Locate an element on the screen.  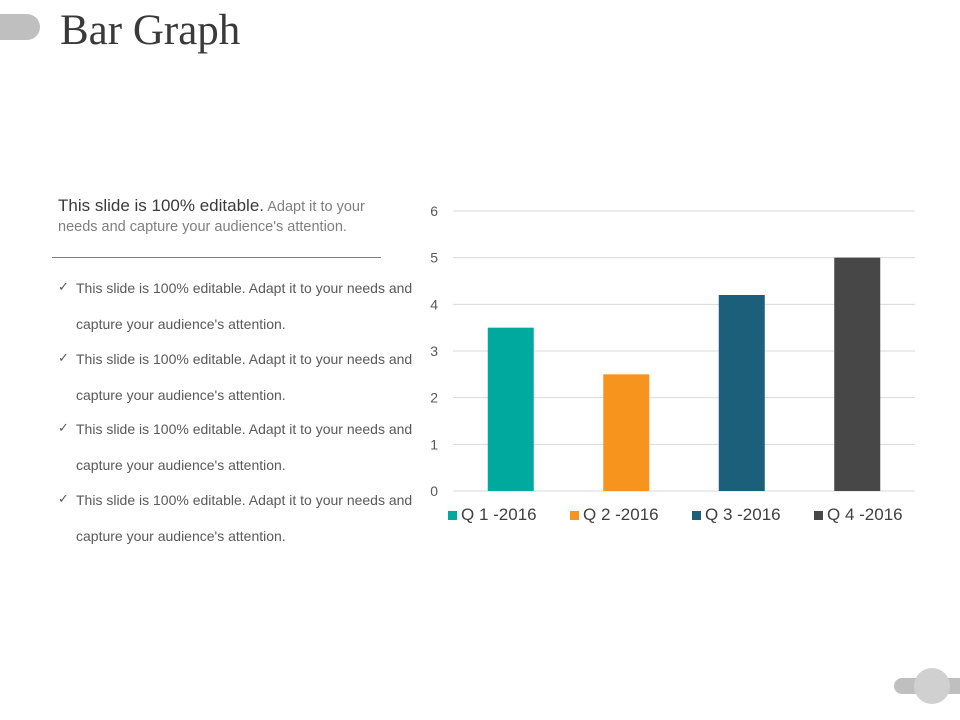
intro-strong: This slide is 100% editable. is located at coordinates (161, 205).